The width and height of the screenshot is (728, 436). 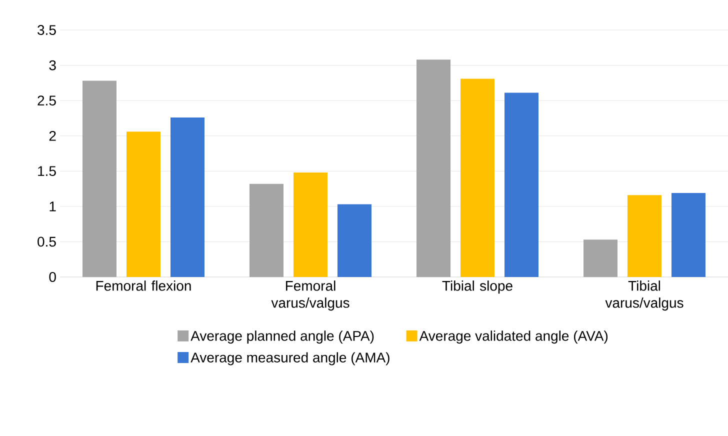 What do you see at coordinates (513, 337) in the screenshot?
I see `legend-label: Average validated angle (AVA)` at bounding box center [513, 337].